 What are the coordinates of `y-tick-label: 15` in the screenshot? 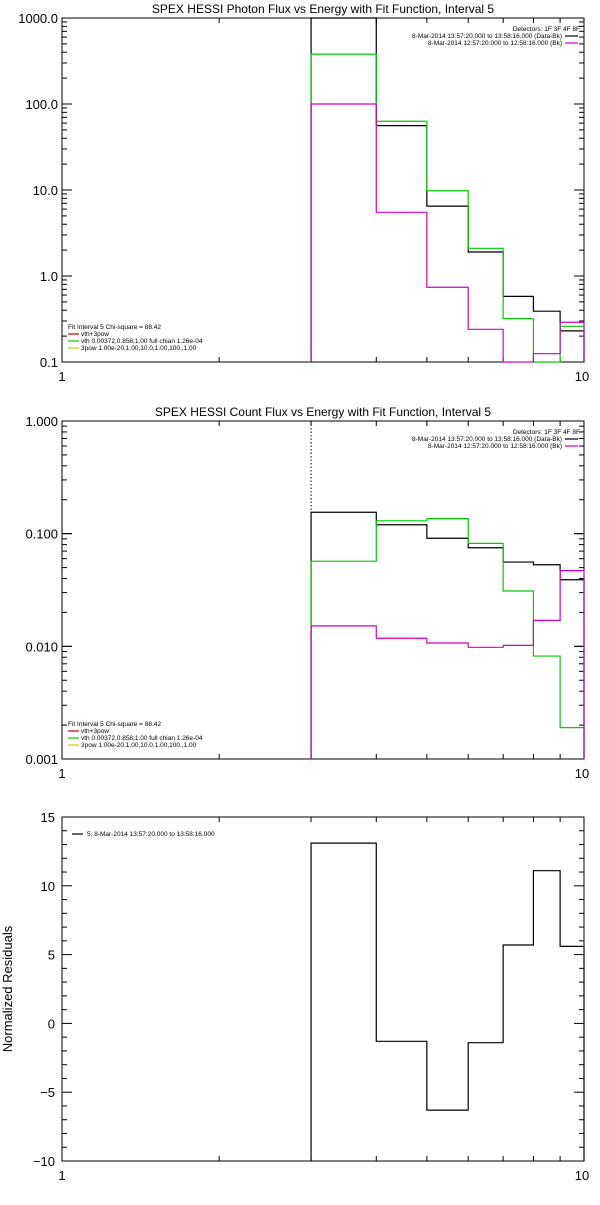 It's located at (48, 817).